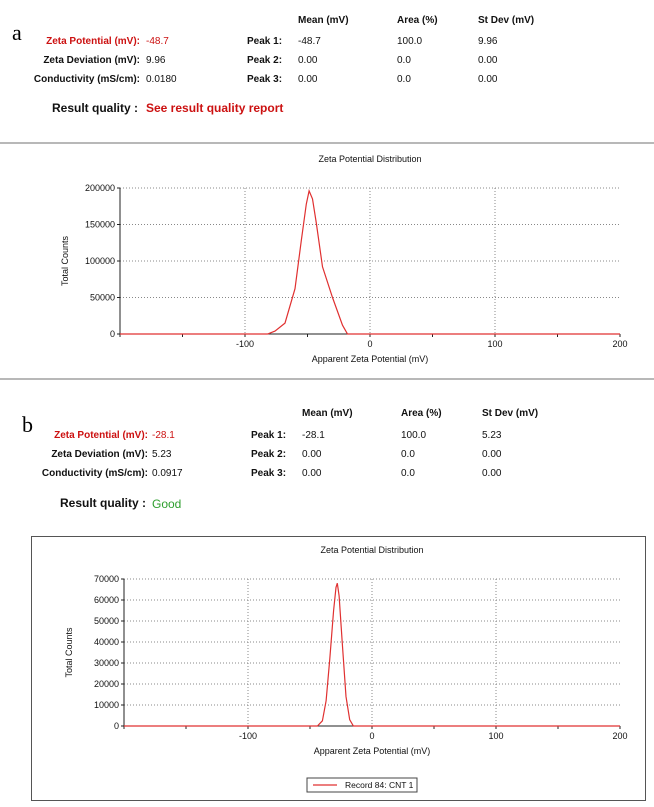  What do you see at coordinates (156, 60) in the screenshot?
I see `zeta-deviation-value: 9.96` at bounding box center [156, 60].